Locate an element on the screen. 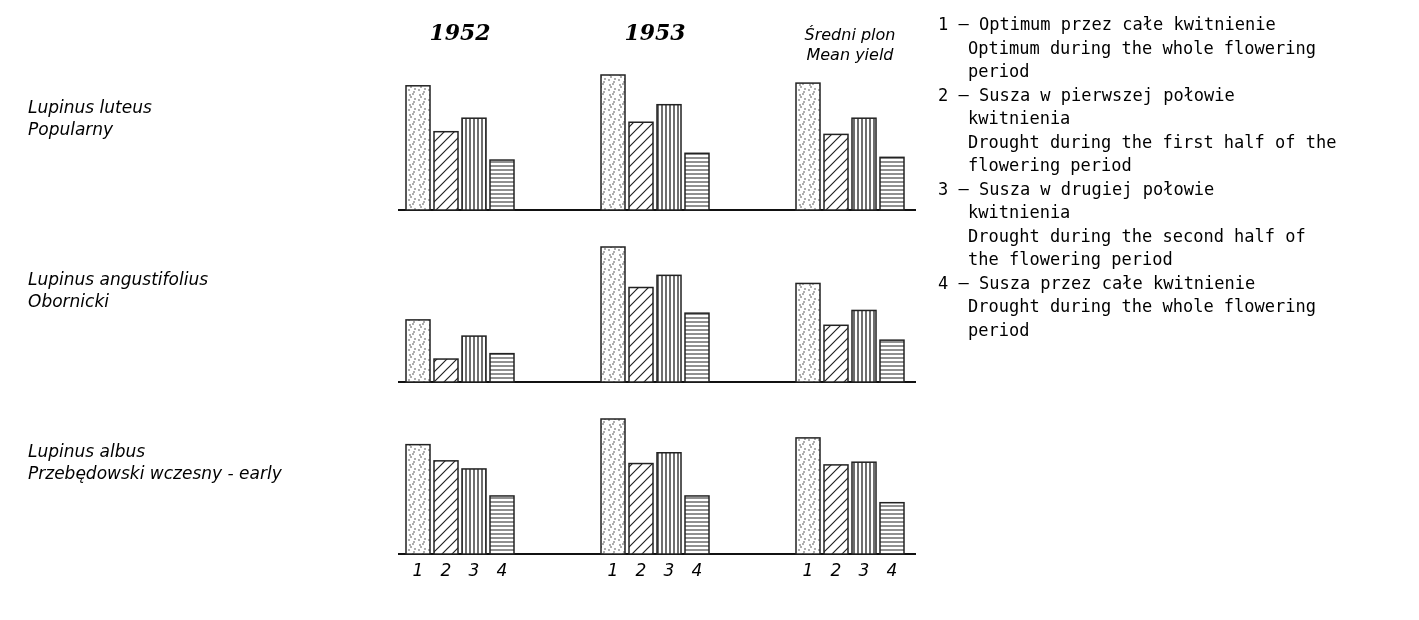 Image resolution: width=1419 pixels, height=620 pixels. text: 4 — Susza przez całe kwitnienie is located at coordinates (1097, 282).